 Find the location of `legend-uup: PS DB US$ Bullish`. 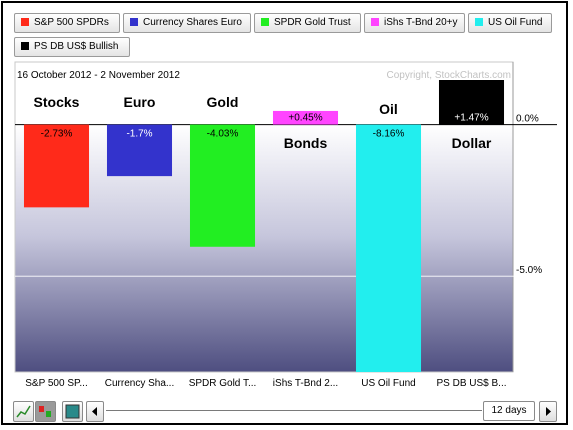

legend-uup: PS DB US$ Bullish is located at coordinates (72, 47).